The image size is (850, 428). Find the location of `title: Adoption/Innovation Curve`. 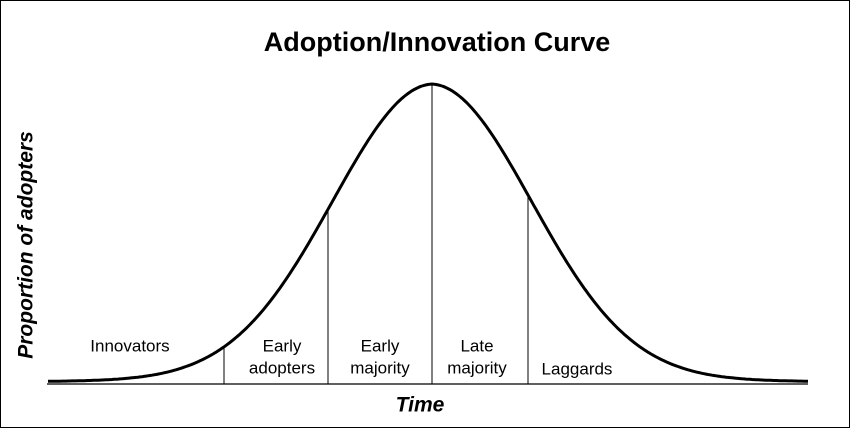

title: Adoption/Innovation Curve is located at coordinates (437, 42).